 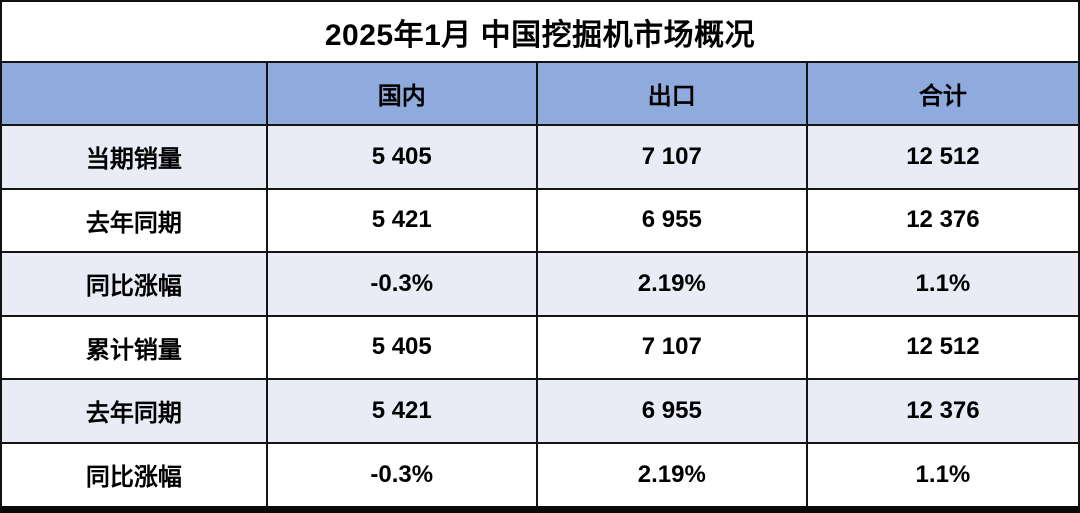 I want to click on header-cell-export: 出口, so click(x=671, y=93).